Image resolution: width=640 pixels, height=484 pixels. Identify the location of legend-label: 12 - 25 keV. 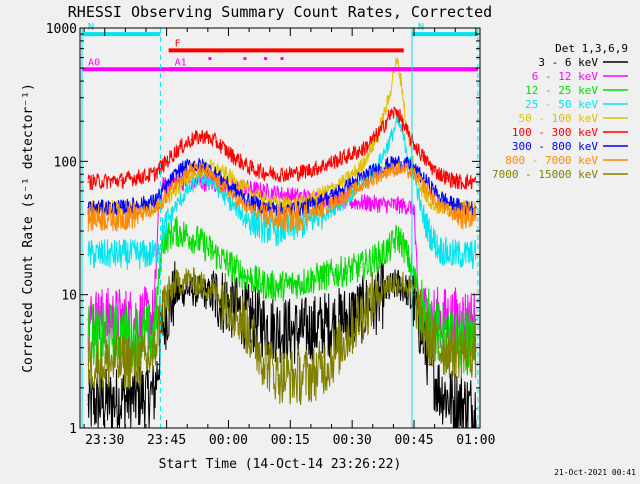
(561, 90).